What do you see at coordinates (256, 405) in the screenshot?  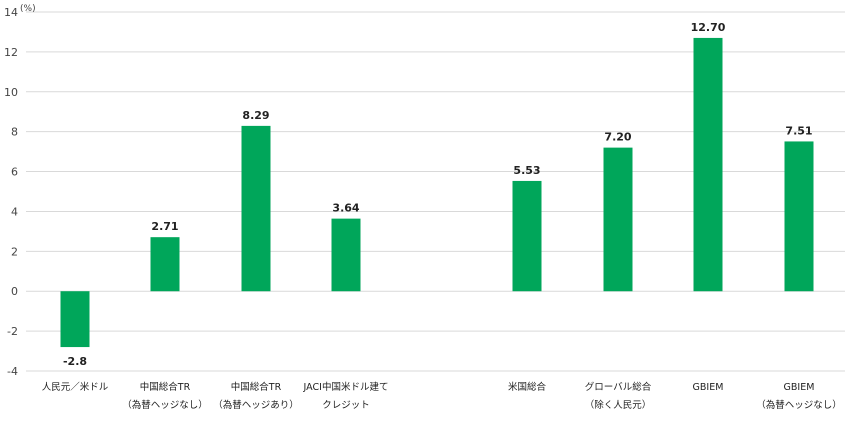 I see `x-tick-label: （為替ヘッジあり）` at bounding box center [256, 405].